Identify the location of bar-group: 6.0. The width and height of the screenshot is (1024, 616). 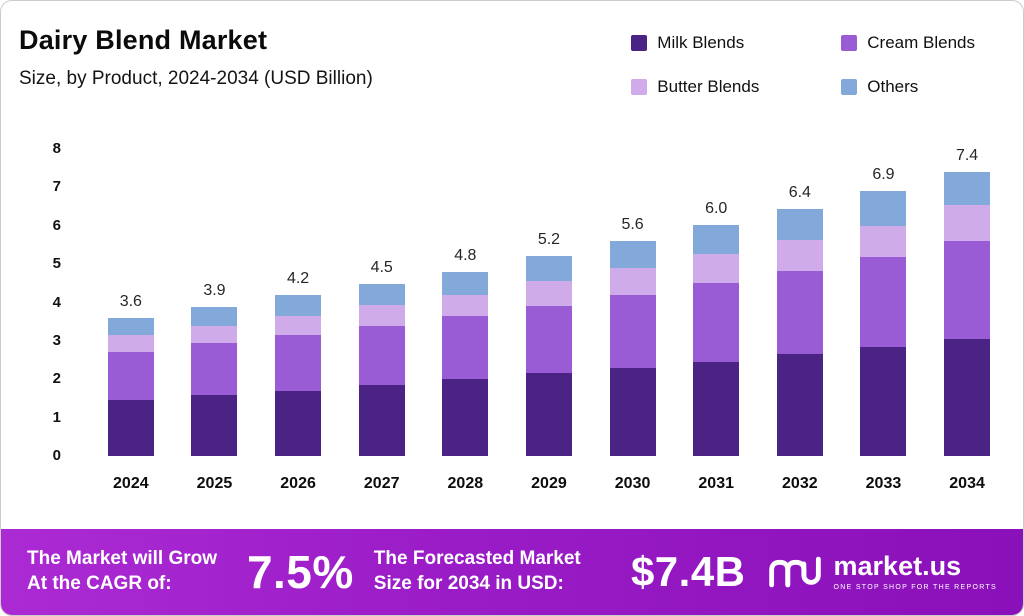
(716, 287).